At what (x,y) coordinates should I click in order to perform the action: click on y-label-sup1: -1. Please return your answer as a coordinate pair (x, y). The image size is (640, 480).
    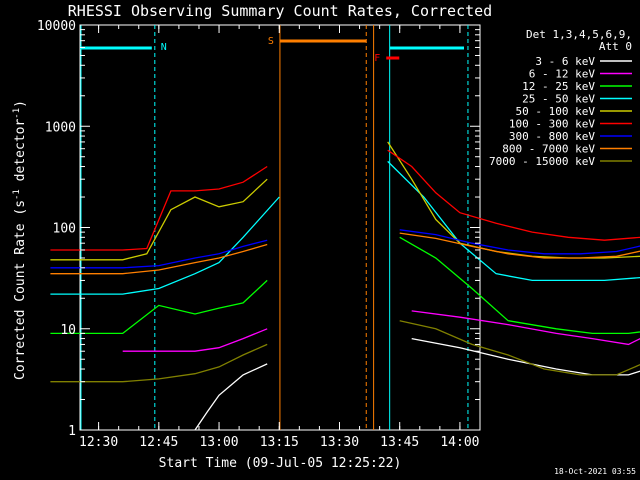
    Looking at the image, I should click on (17, 194).